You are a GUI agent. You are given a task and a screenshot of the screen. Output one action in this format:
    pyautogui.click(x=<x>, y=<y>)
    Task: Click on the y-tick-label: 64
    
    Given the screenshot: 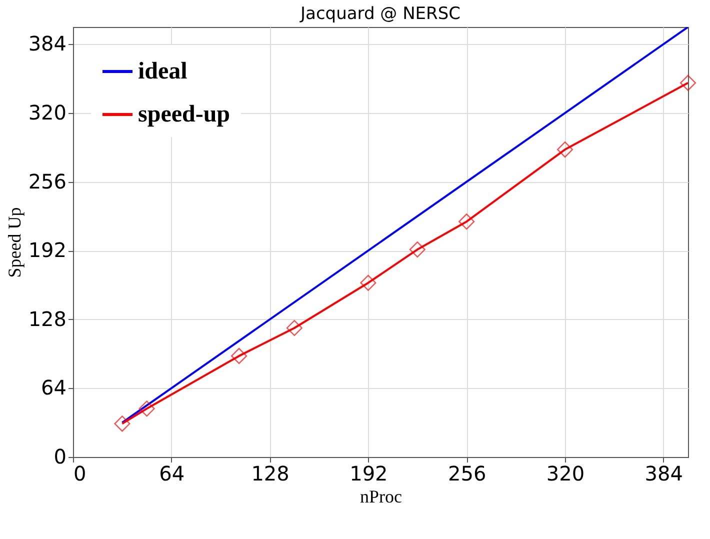 What is the action you would take?
    pyautogui.click(x=53, y=388)
    